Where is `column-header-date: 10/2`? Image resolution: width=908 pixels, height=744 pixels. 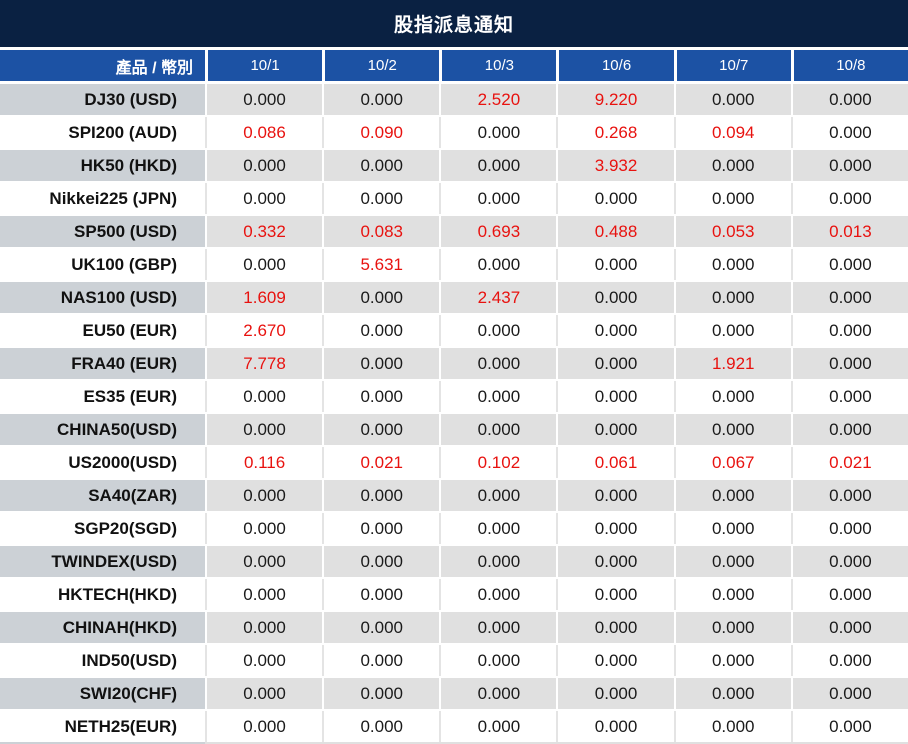 column-header-date: 10/2 is located at coordinates (381, 65).